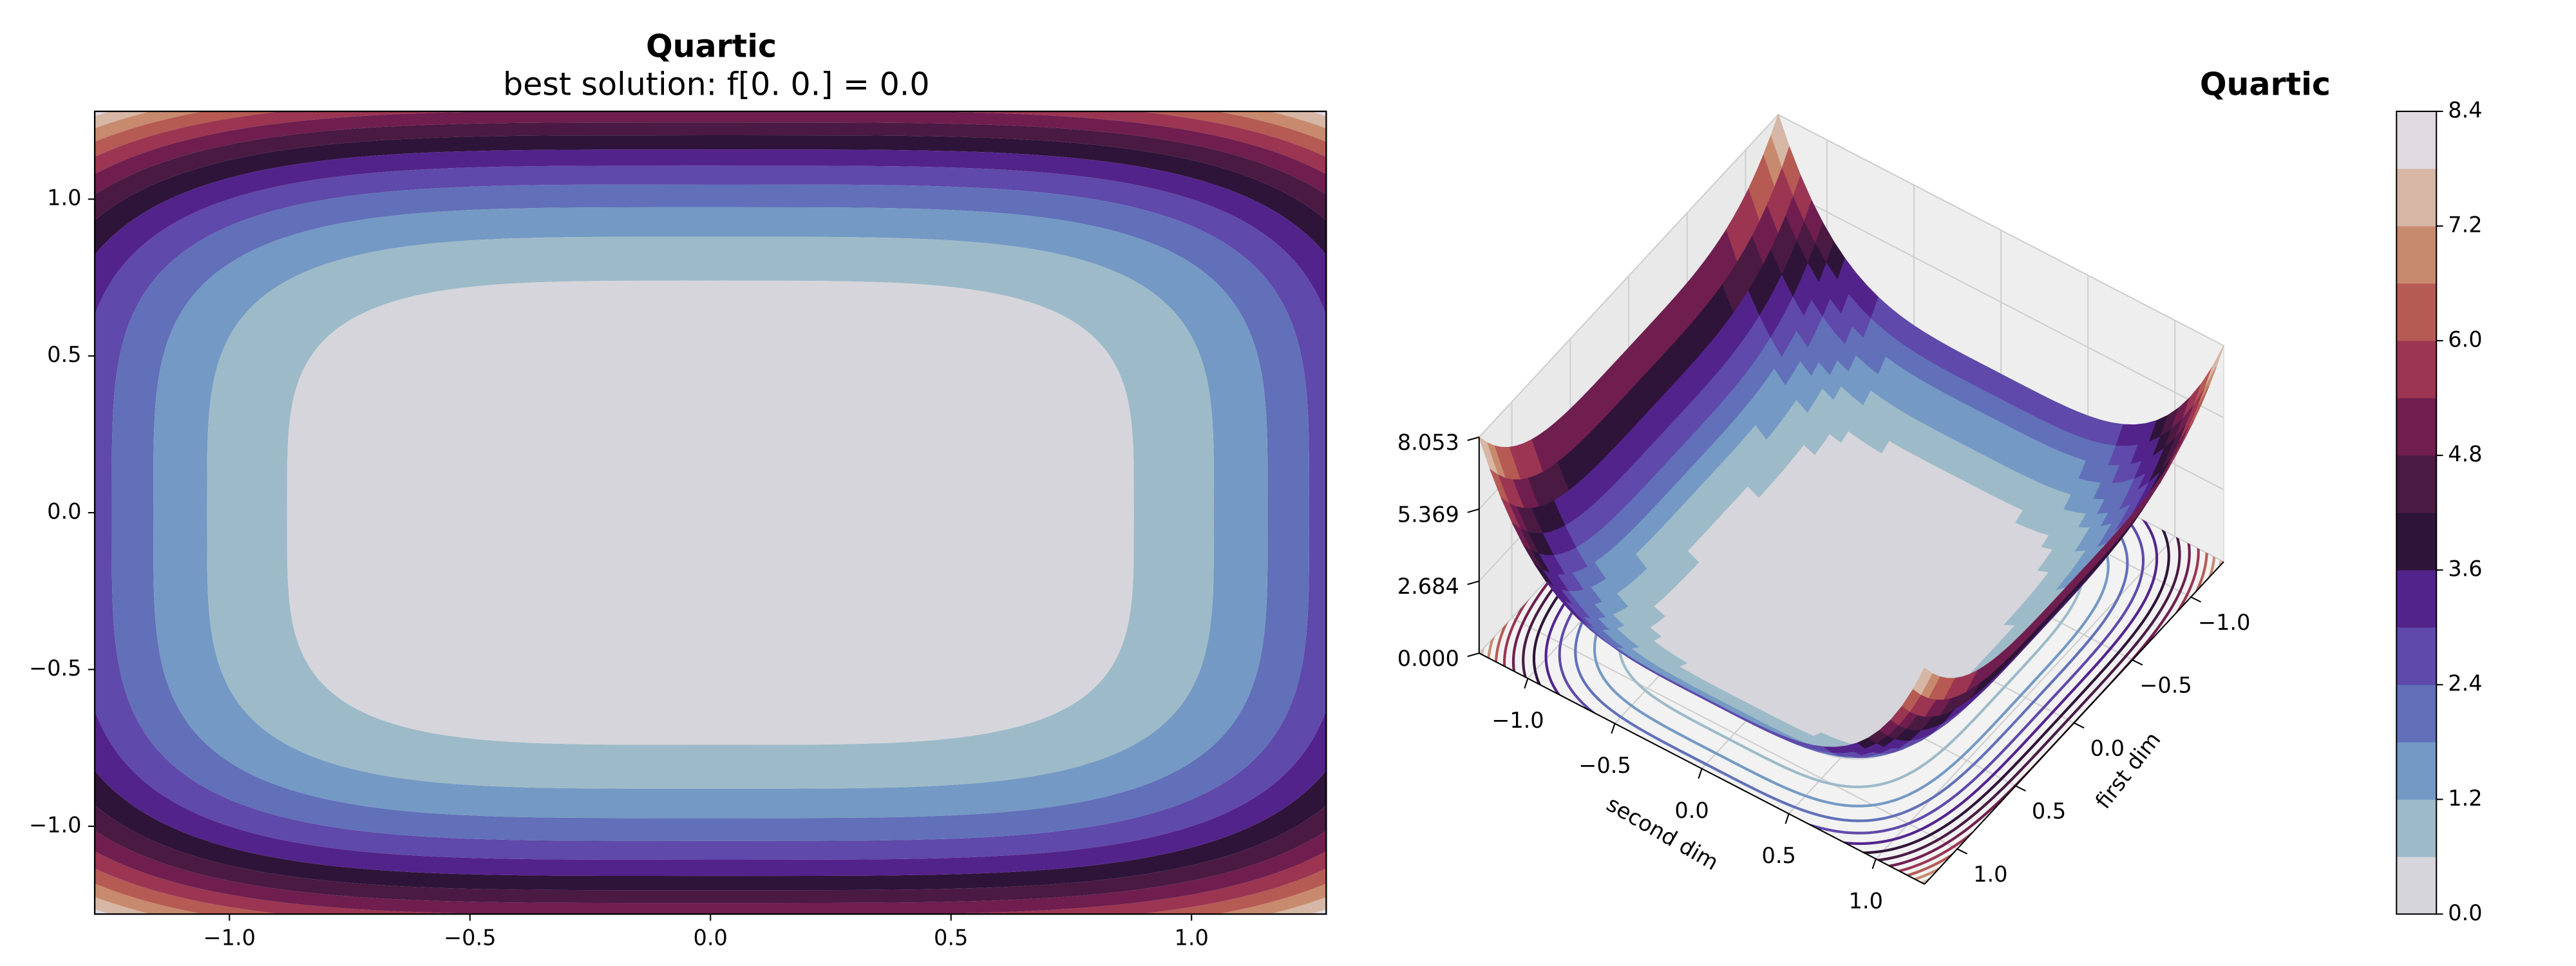 This screenshot has width=2576, height=966. I want to click on colorbar-frame, so click(2417, 512).